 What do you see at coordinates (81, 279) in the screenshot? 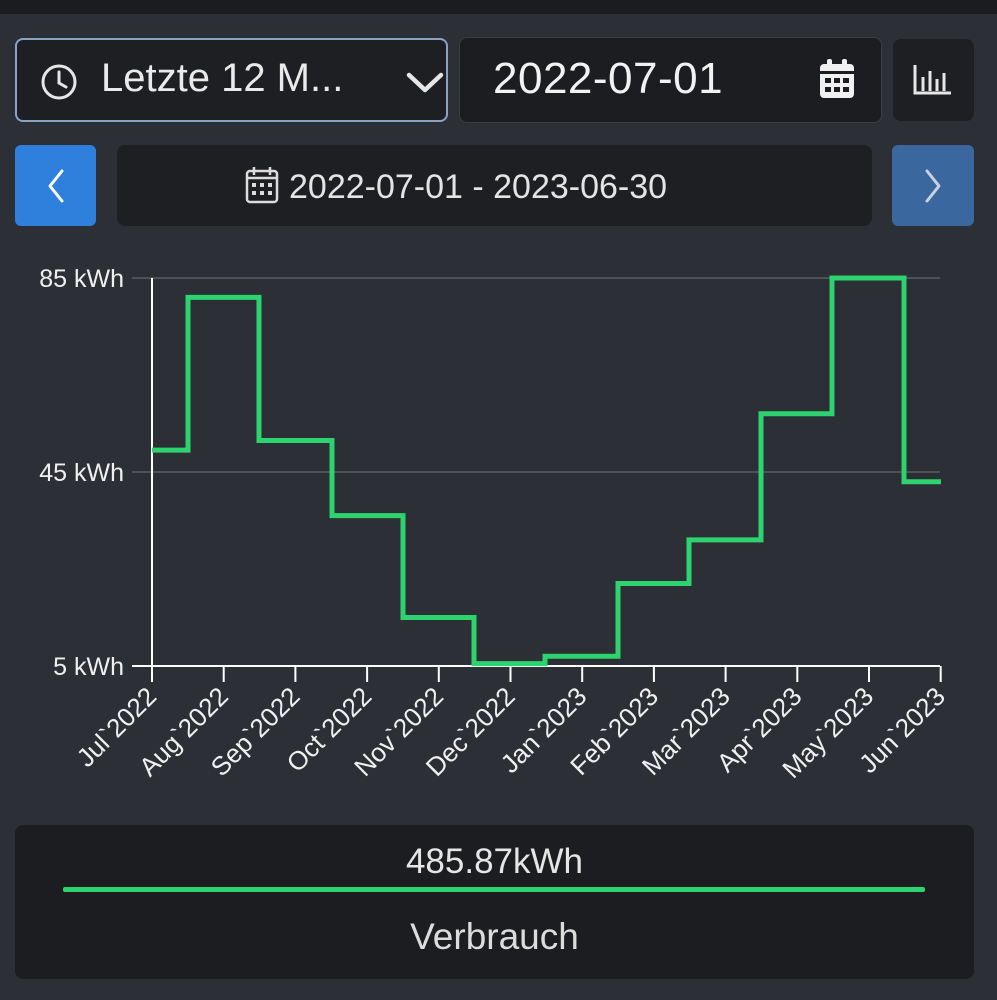
I see `y-tick-label: 85 kWh` at bounding box center [81, 279].